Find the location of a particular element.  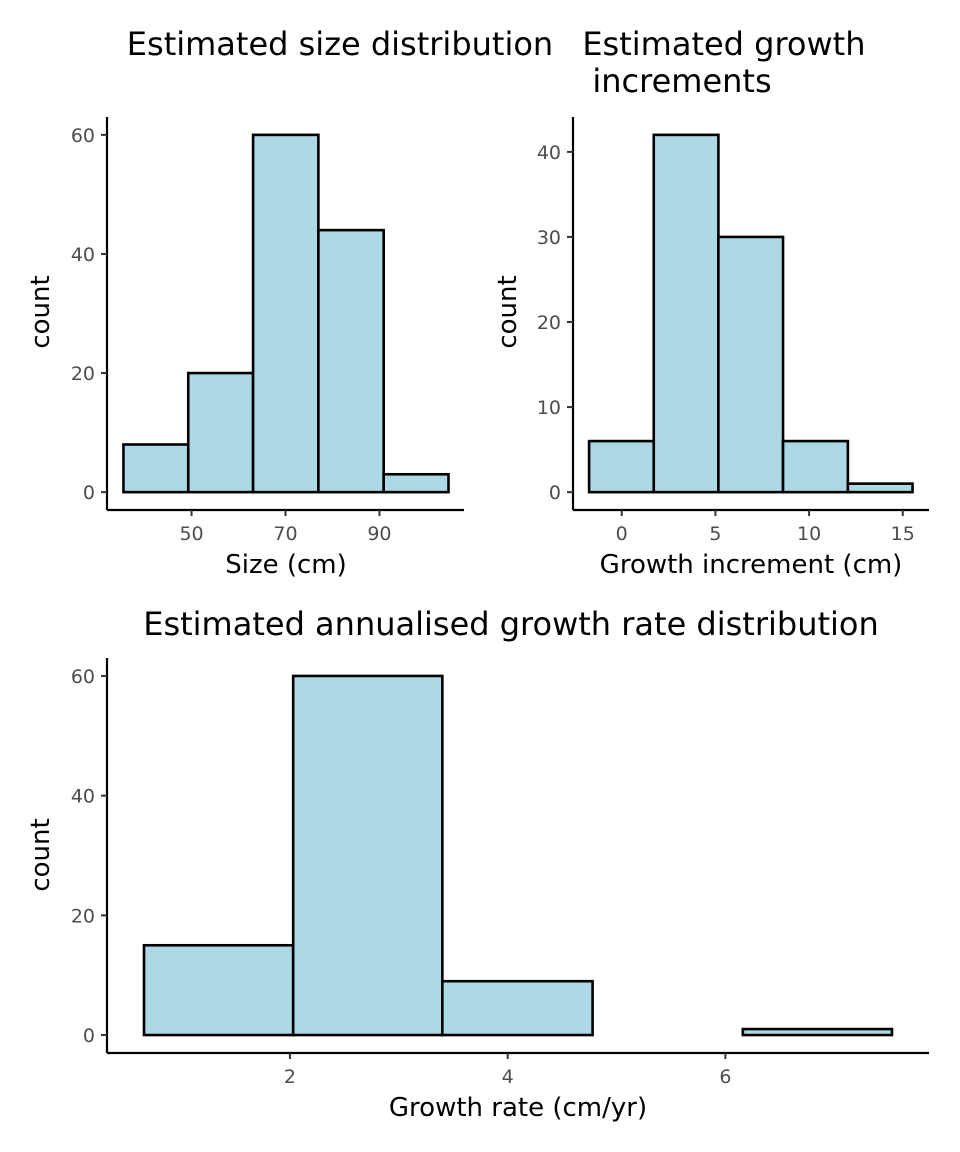

chart-title: Estimated size distribution is located at coordinates (340, 44).